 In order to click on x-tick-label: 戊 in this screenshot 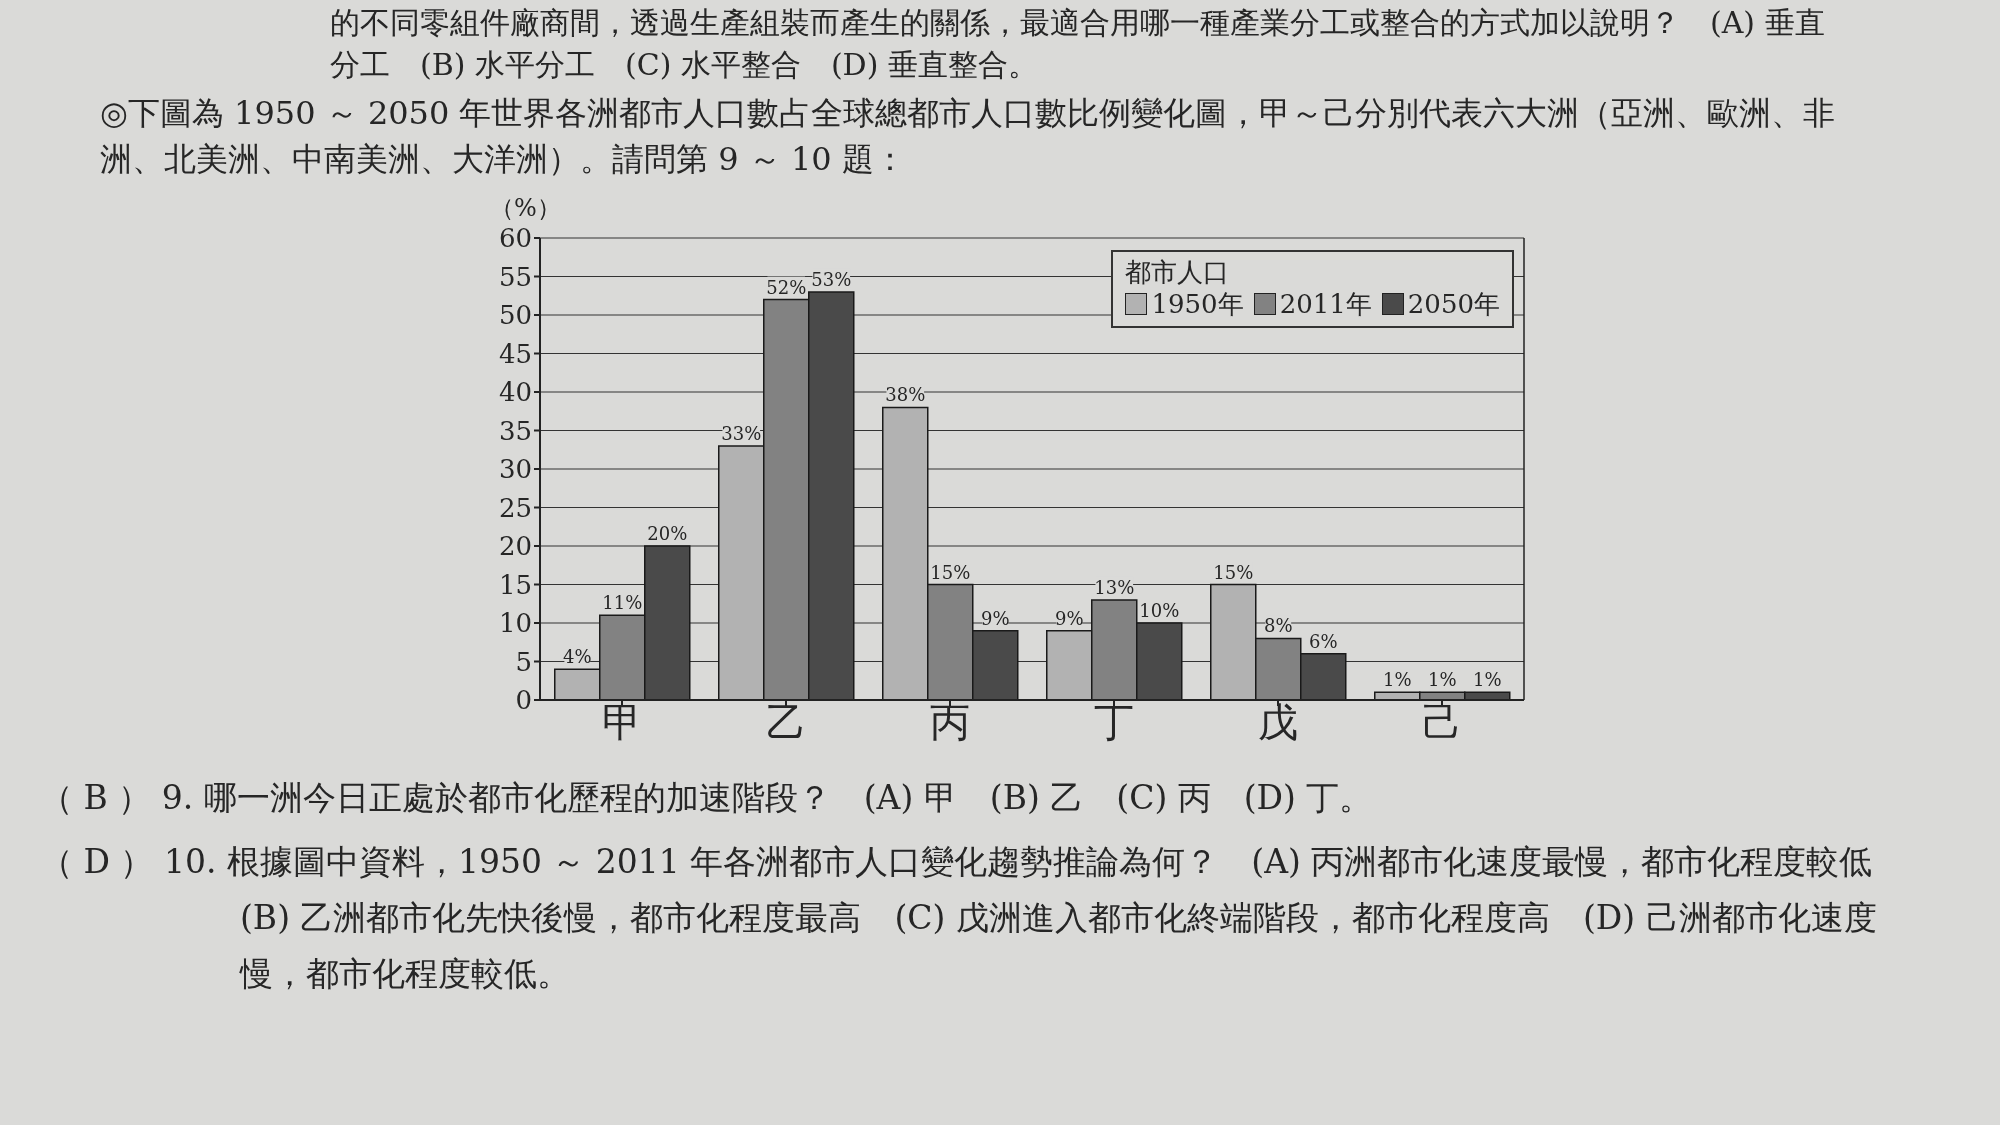, I will do `click(1278, 722)`.